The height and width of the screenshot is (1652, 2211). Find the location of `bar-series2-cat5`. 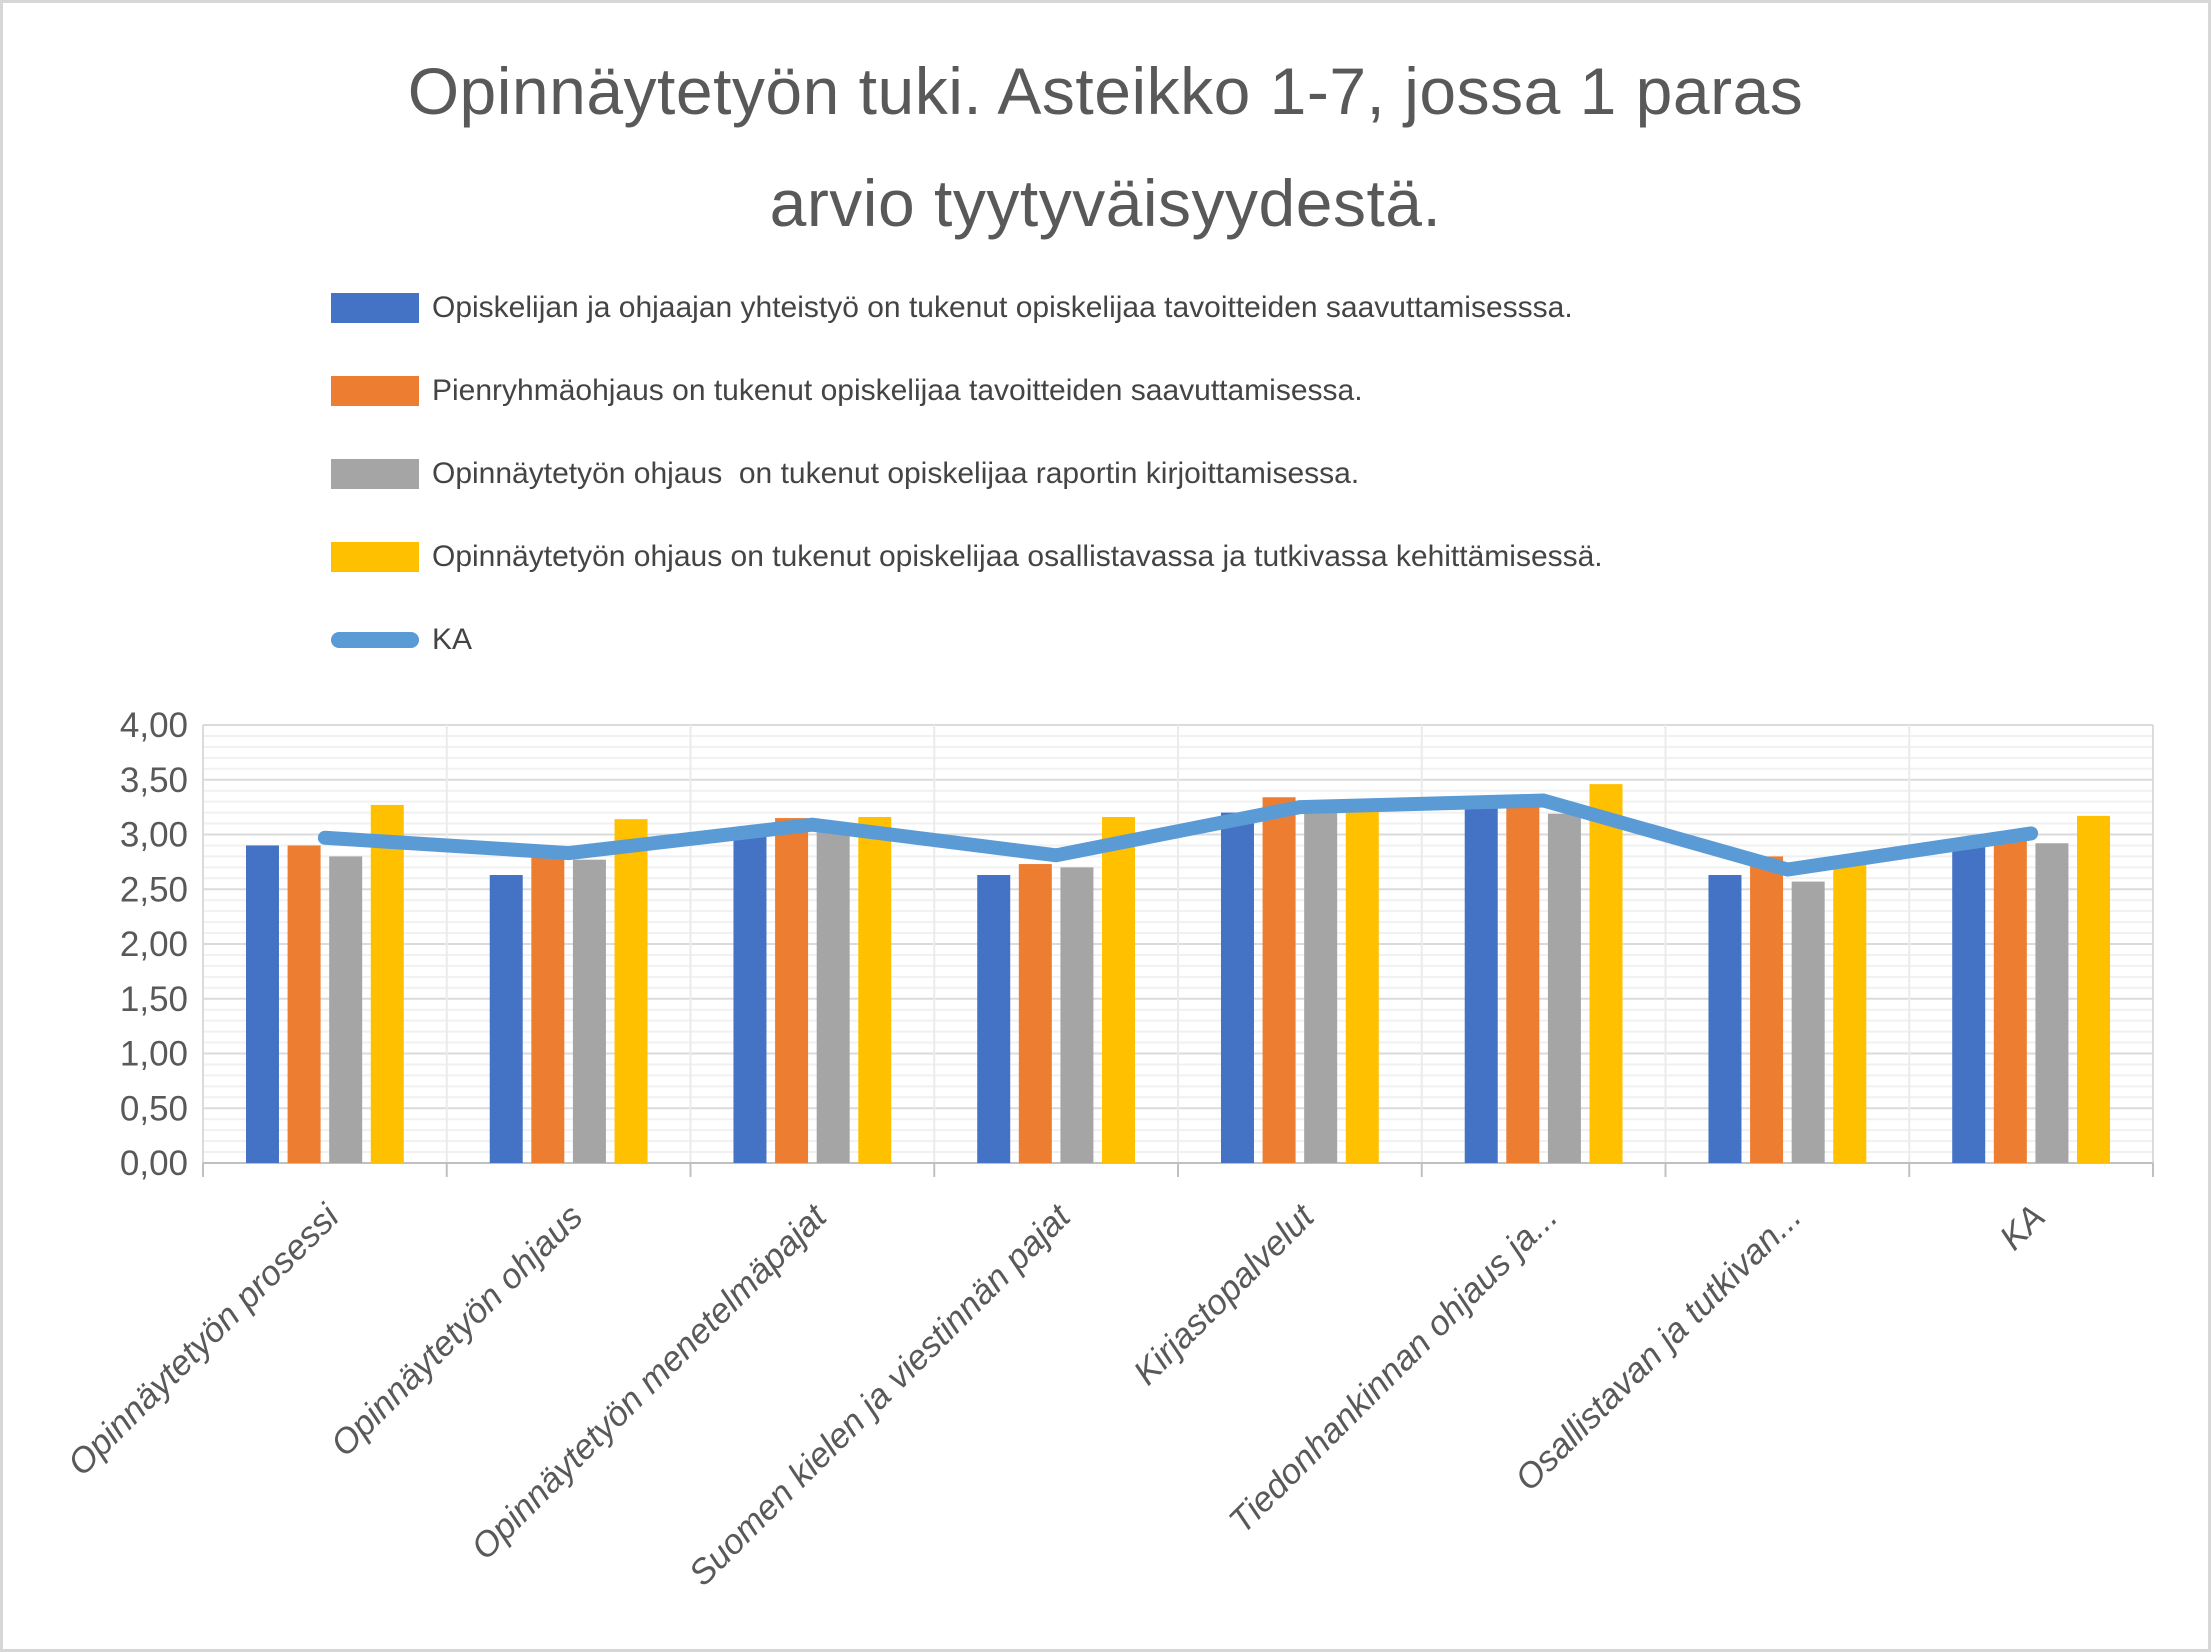

bar-series2-cat5 is located at coordinates (1279, 980).